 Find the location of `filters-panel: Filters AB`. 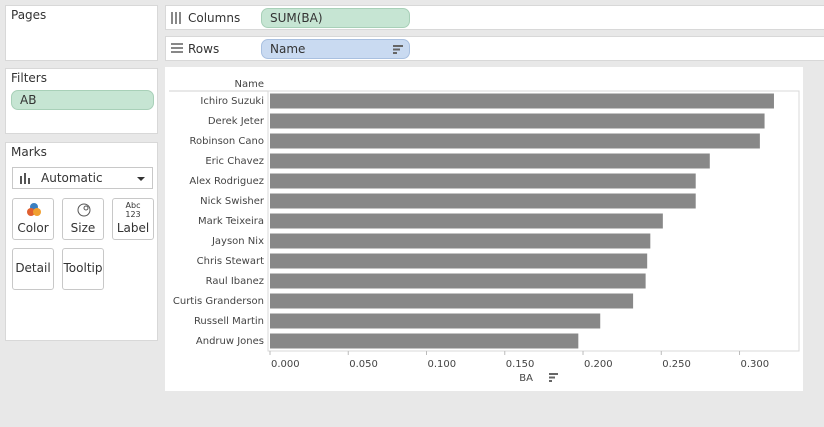

filters-panel: Filters AB is located at coordinates (81, 101).